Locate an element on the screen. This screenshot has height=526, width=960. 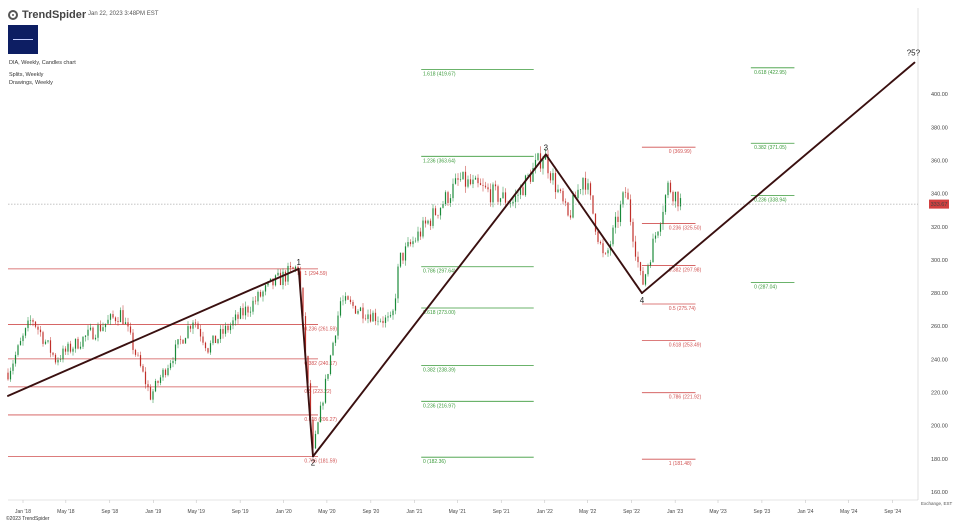
x-tick-label: Sep '20 is located at coordinates (370, 512).